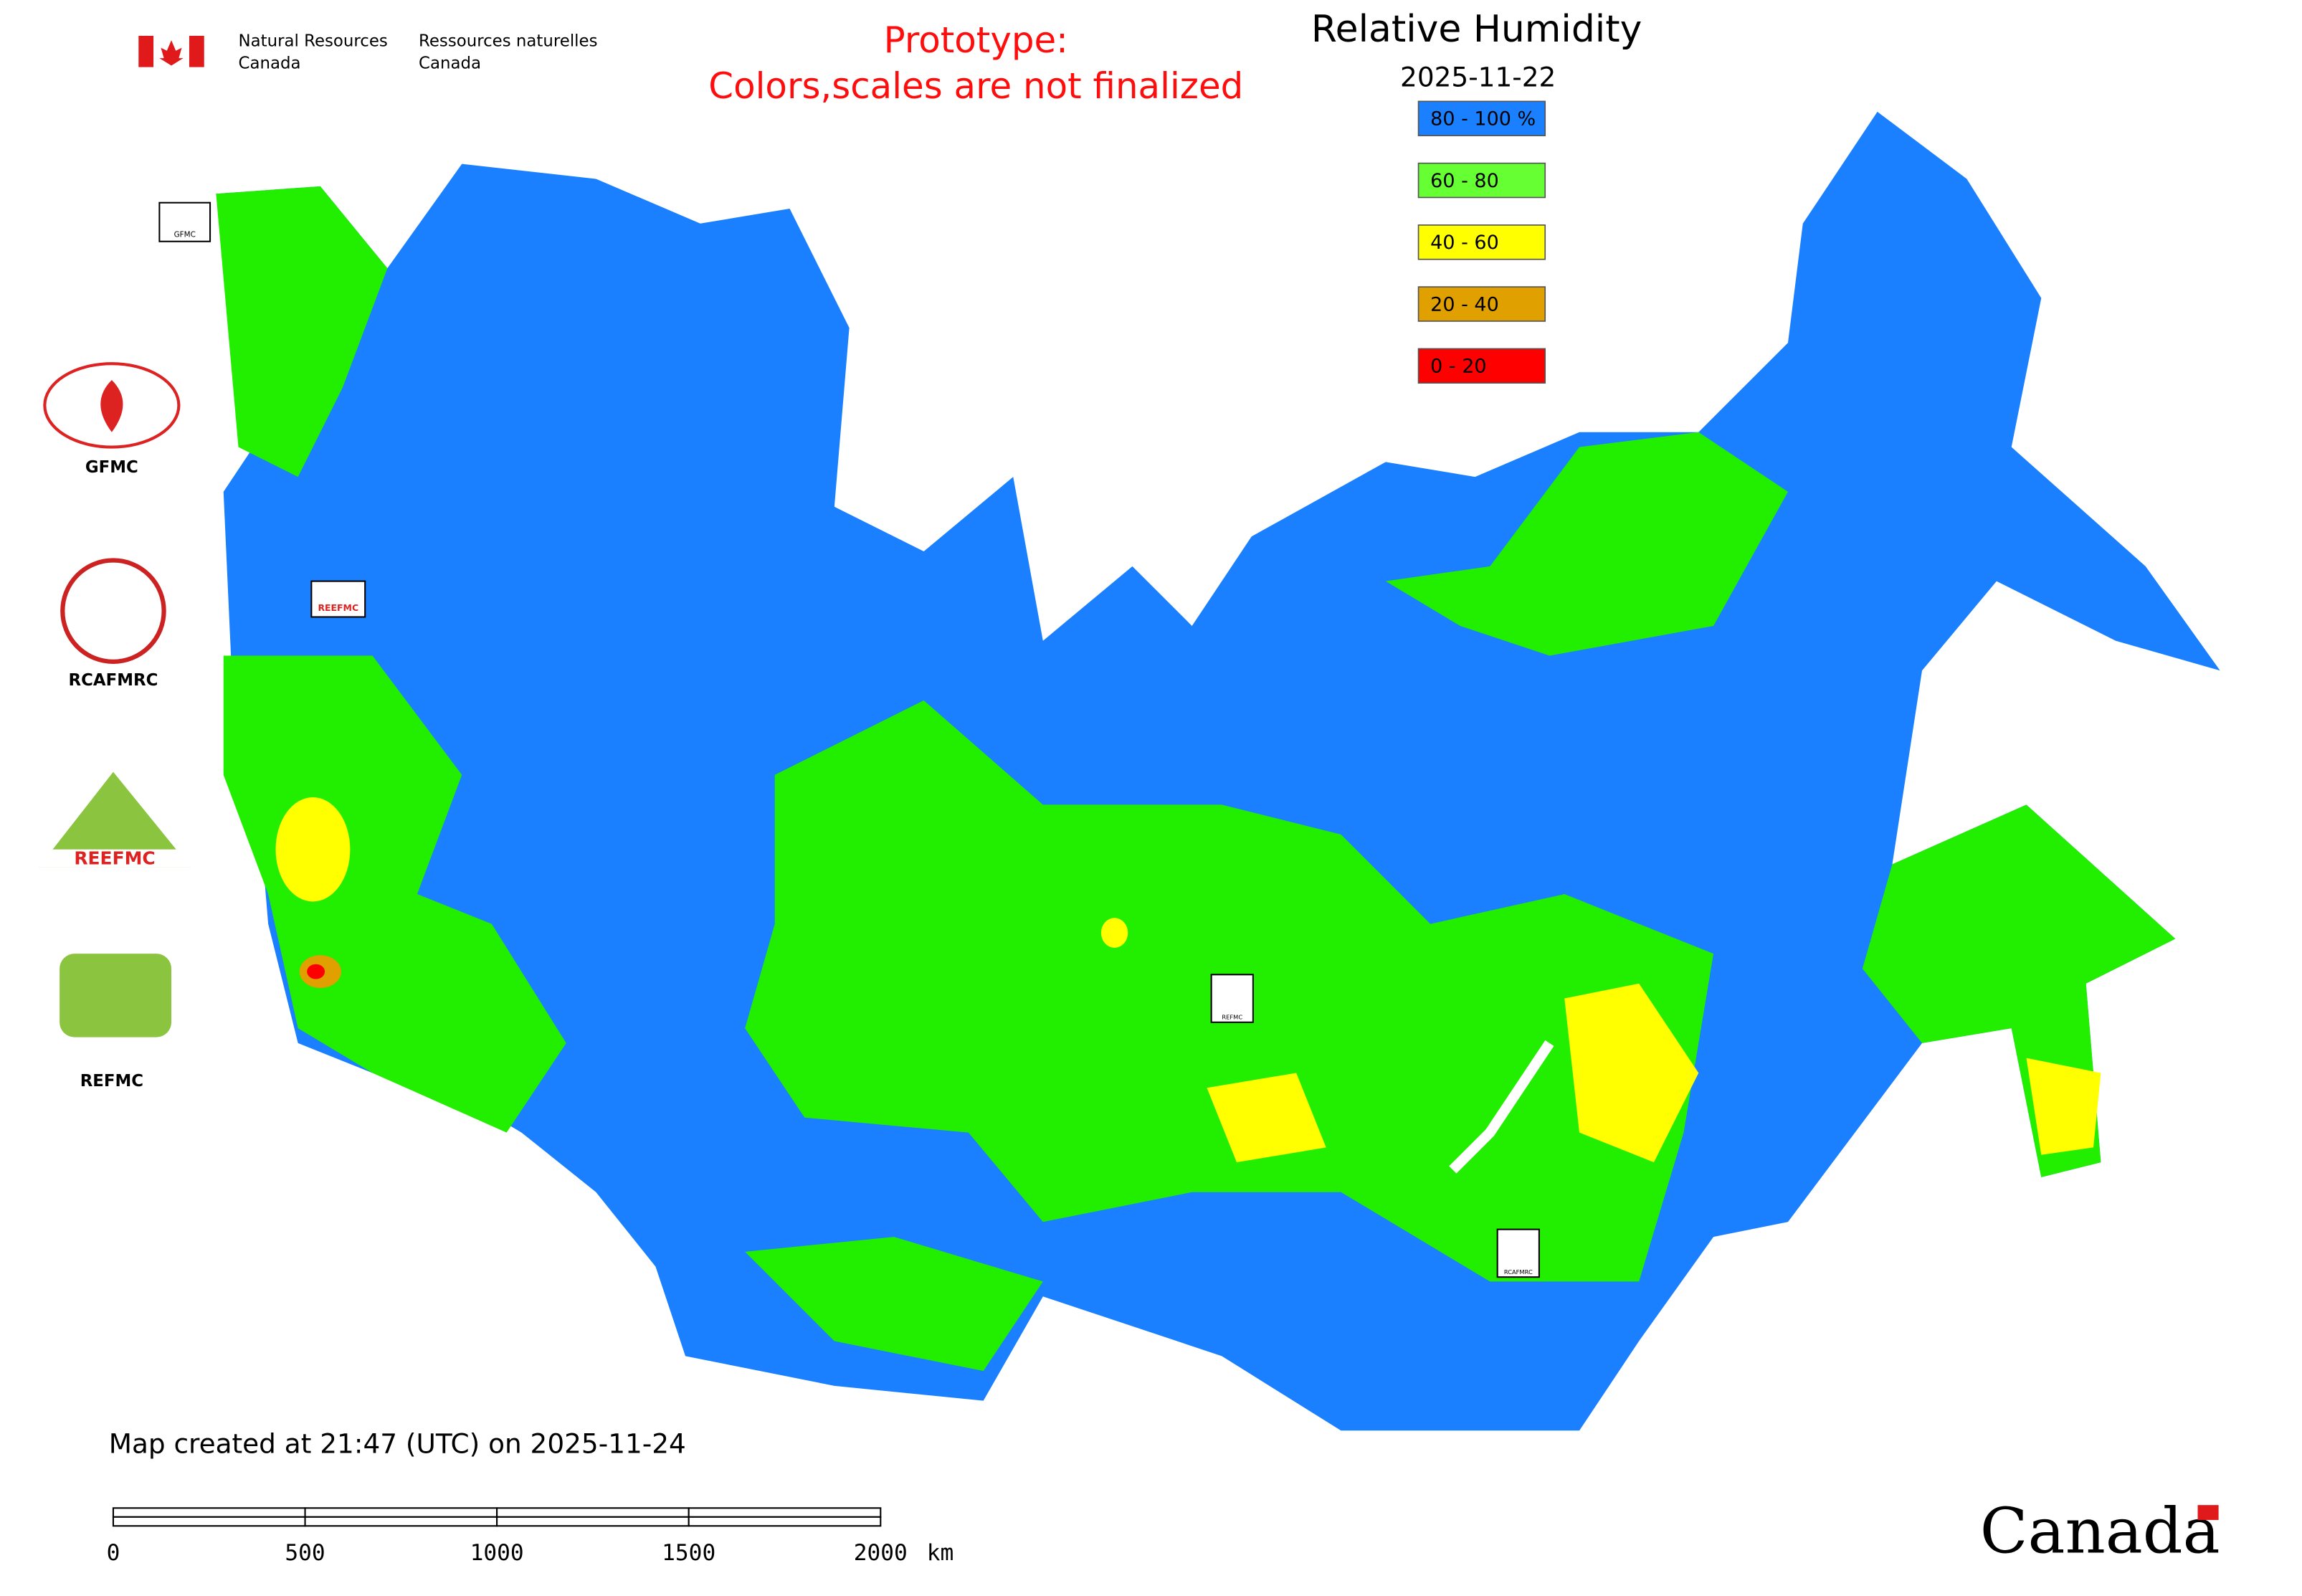  What do you see at coordinates (112, 1081) in the screenshot?
I see `logo-label: REFMC` at bounding box center [112, 1081].